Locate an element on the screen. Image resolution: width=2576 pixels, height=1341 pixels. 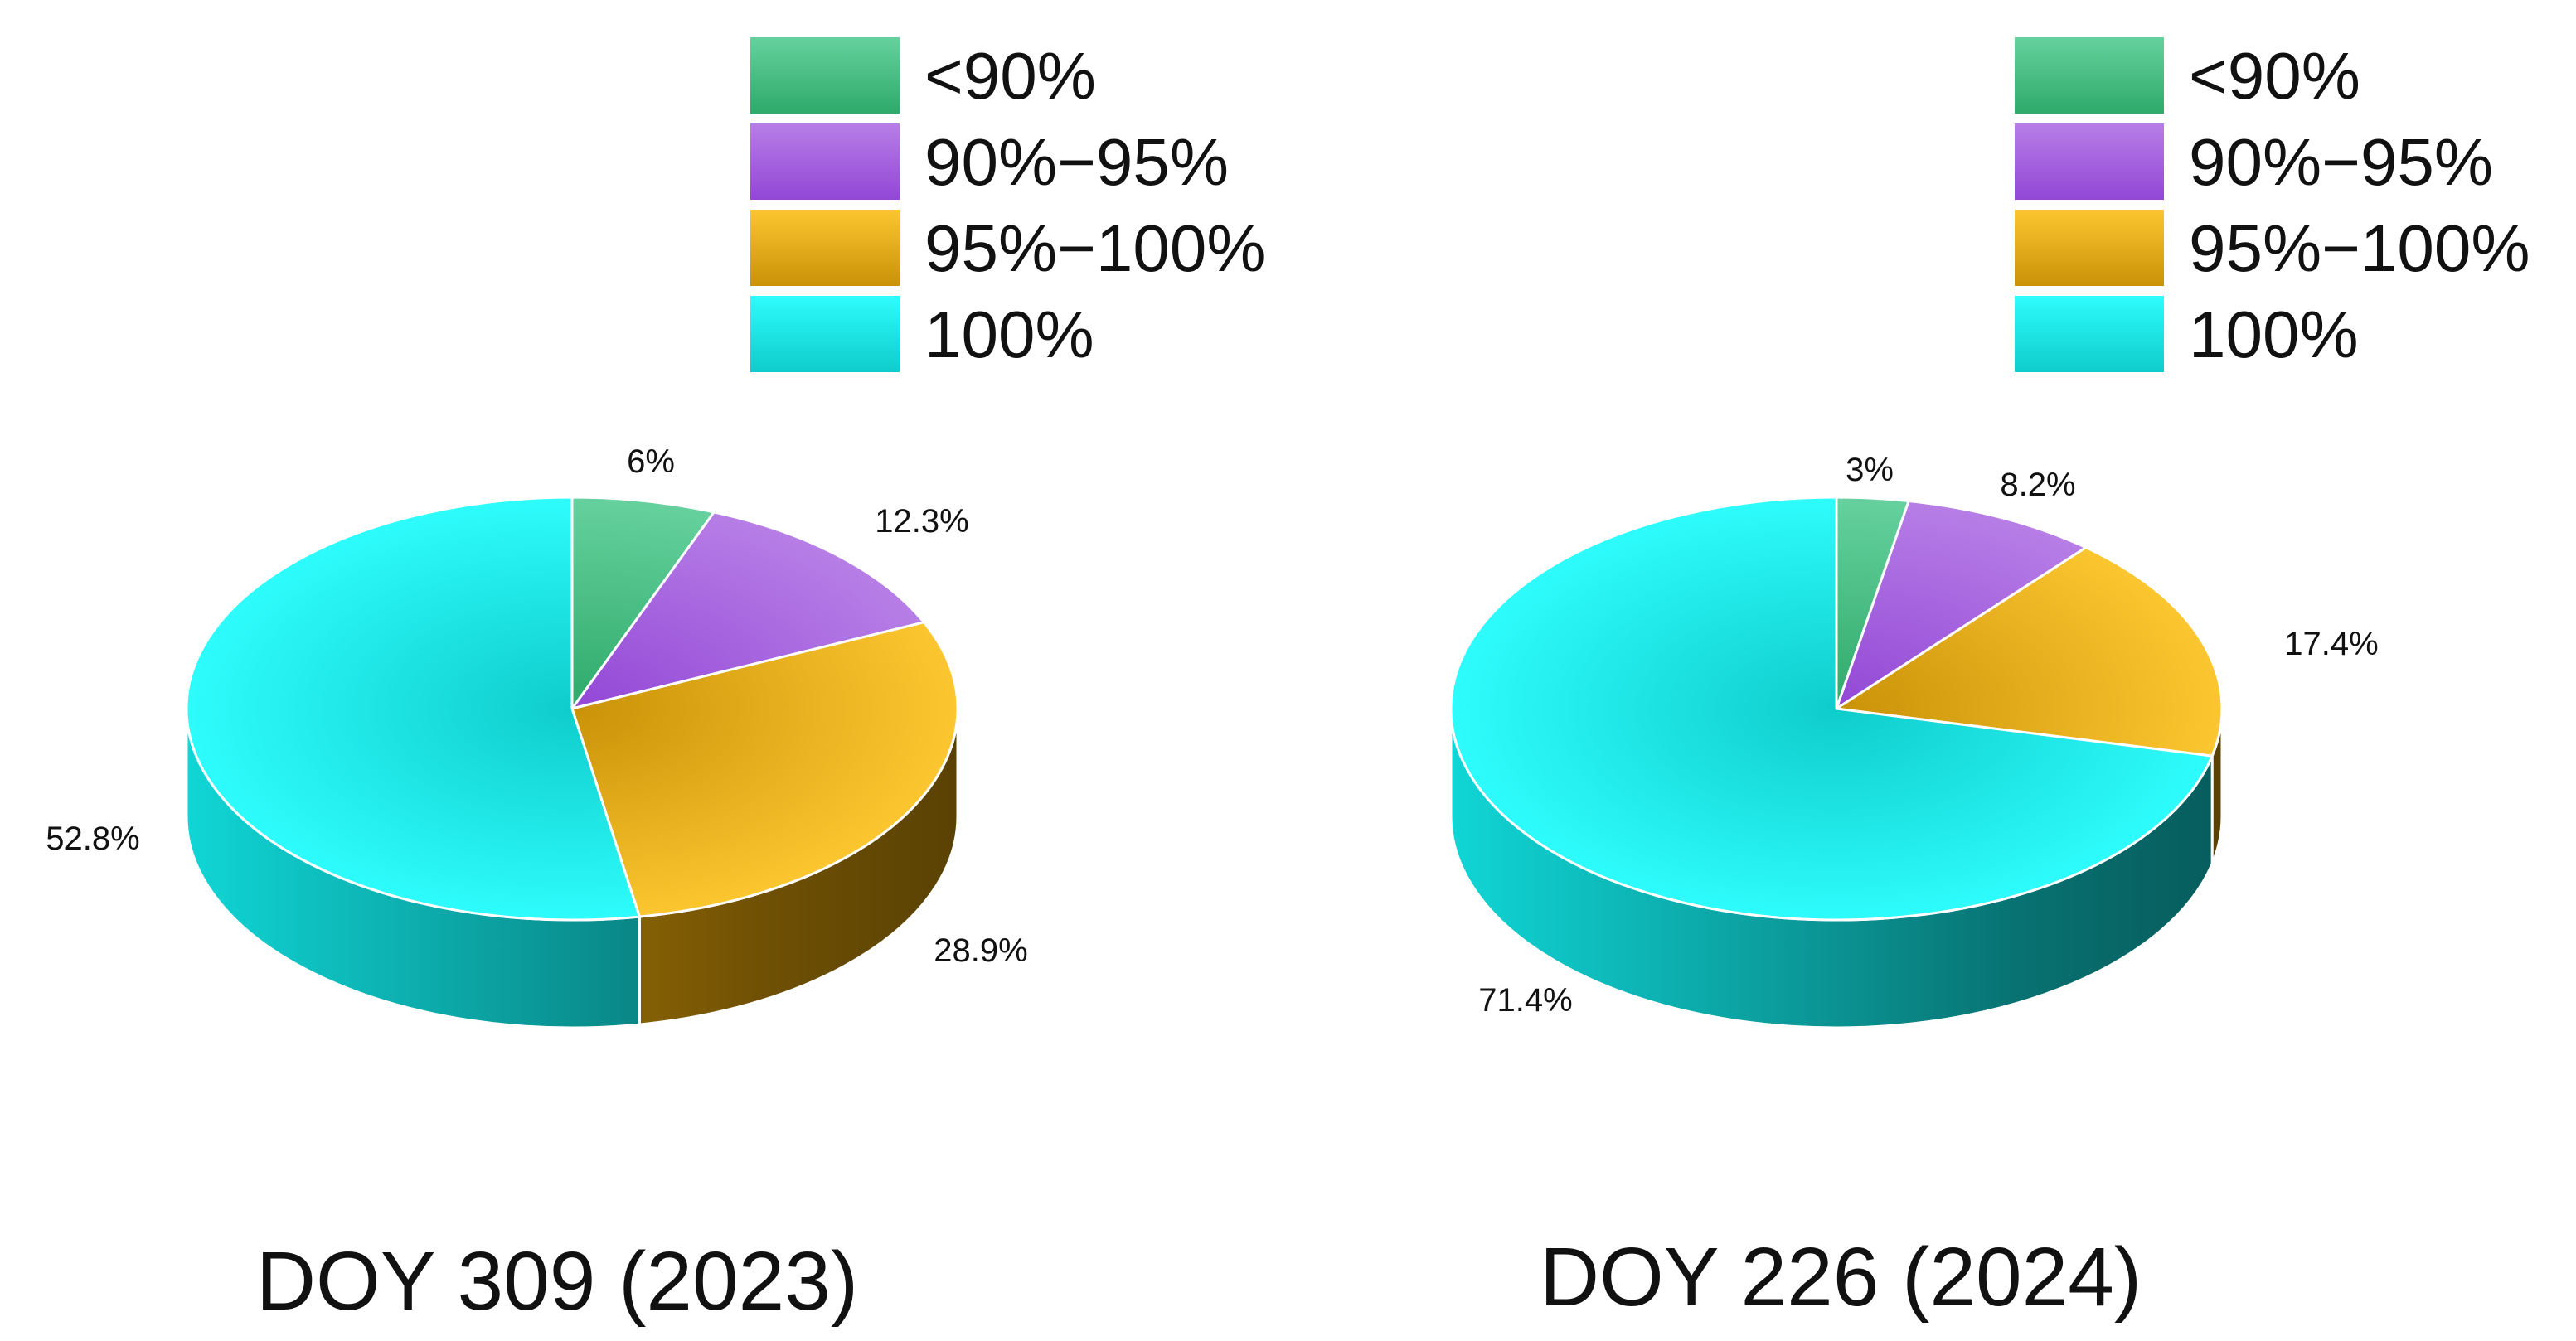
slice-labels-doy-226: 3% 8.2% 17.4% 71.4% is located at coordinates (1928, 735).